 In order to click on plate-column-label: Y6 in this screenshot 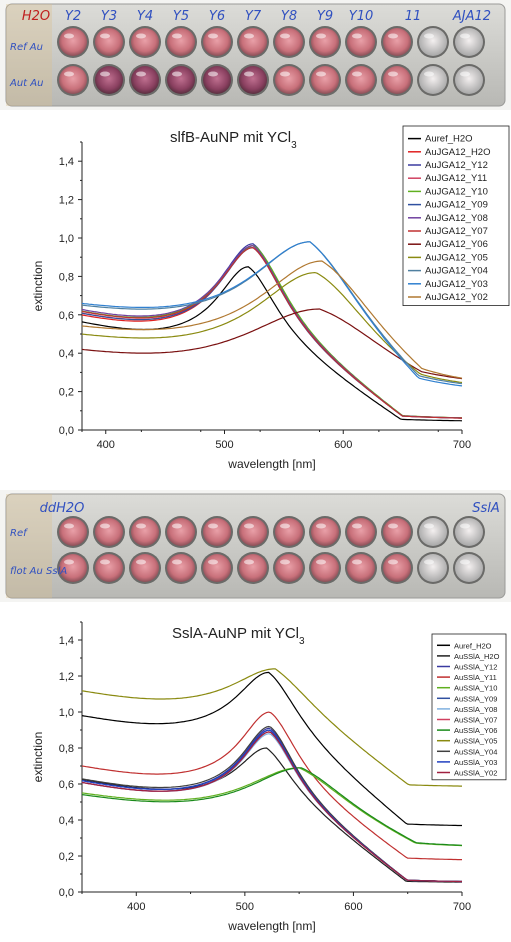, I will do `click(217, 16)`.